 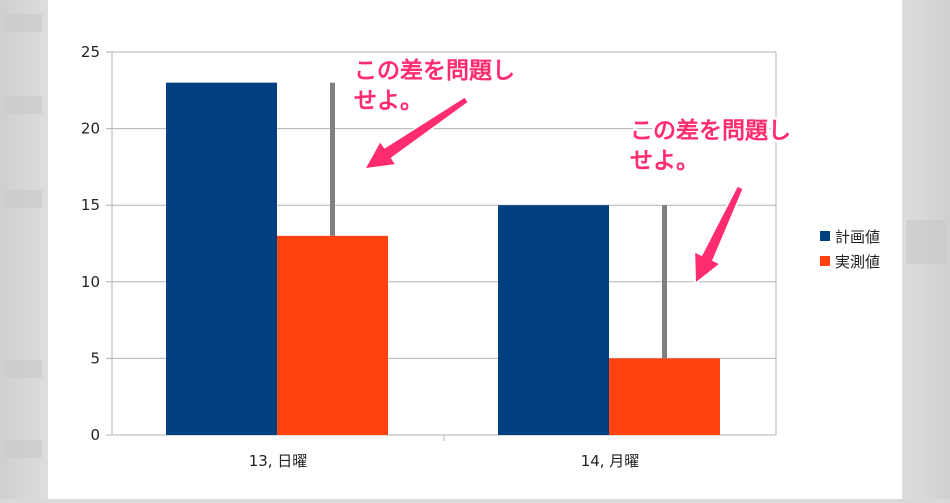 I want to click on y-tick-label: 15, so click(x=90, y=205).